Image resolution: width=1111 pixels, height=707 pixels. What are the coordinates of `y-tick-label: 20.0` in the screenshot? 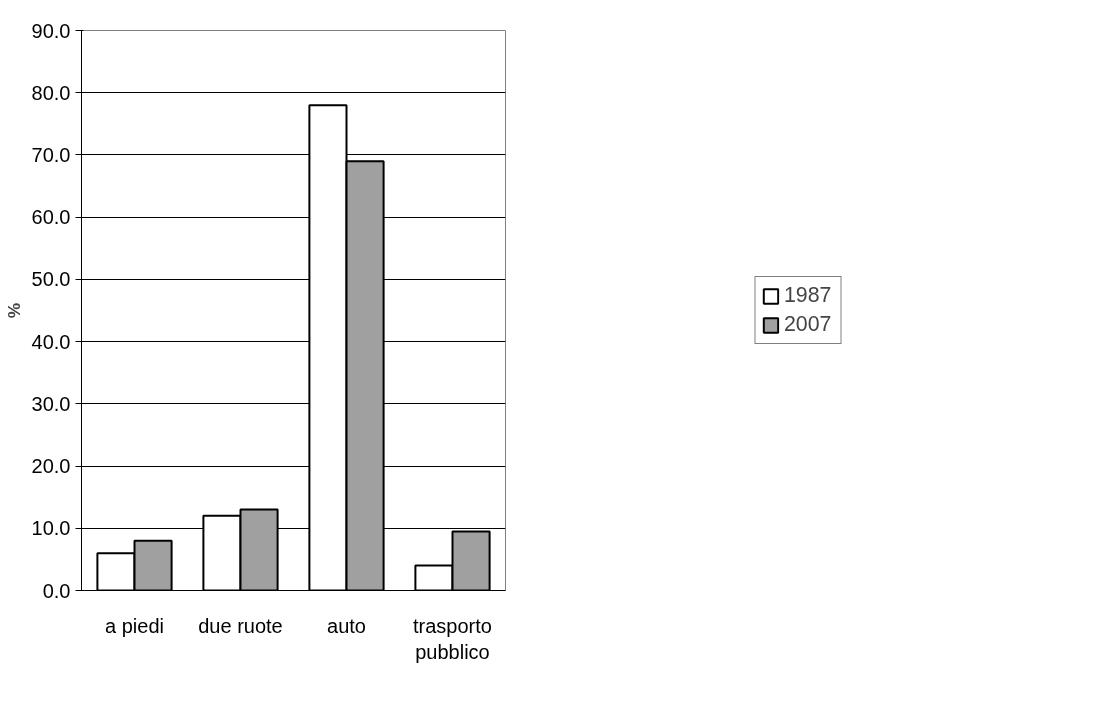 It's located at (51, 466).